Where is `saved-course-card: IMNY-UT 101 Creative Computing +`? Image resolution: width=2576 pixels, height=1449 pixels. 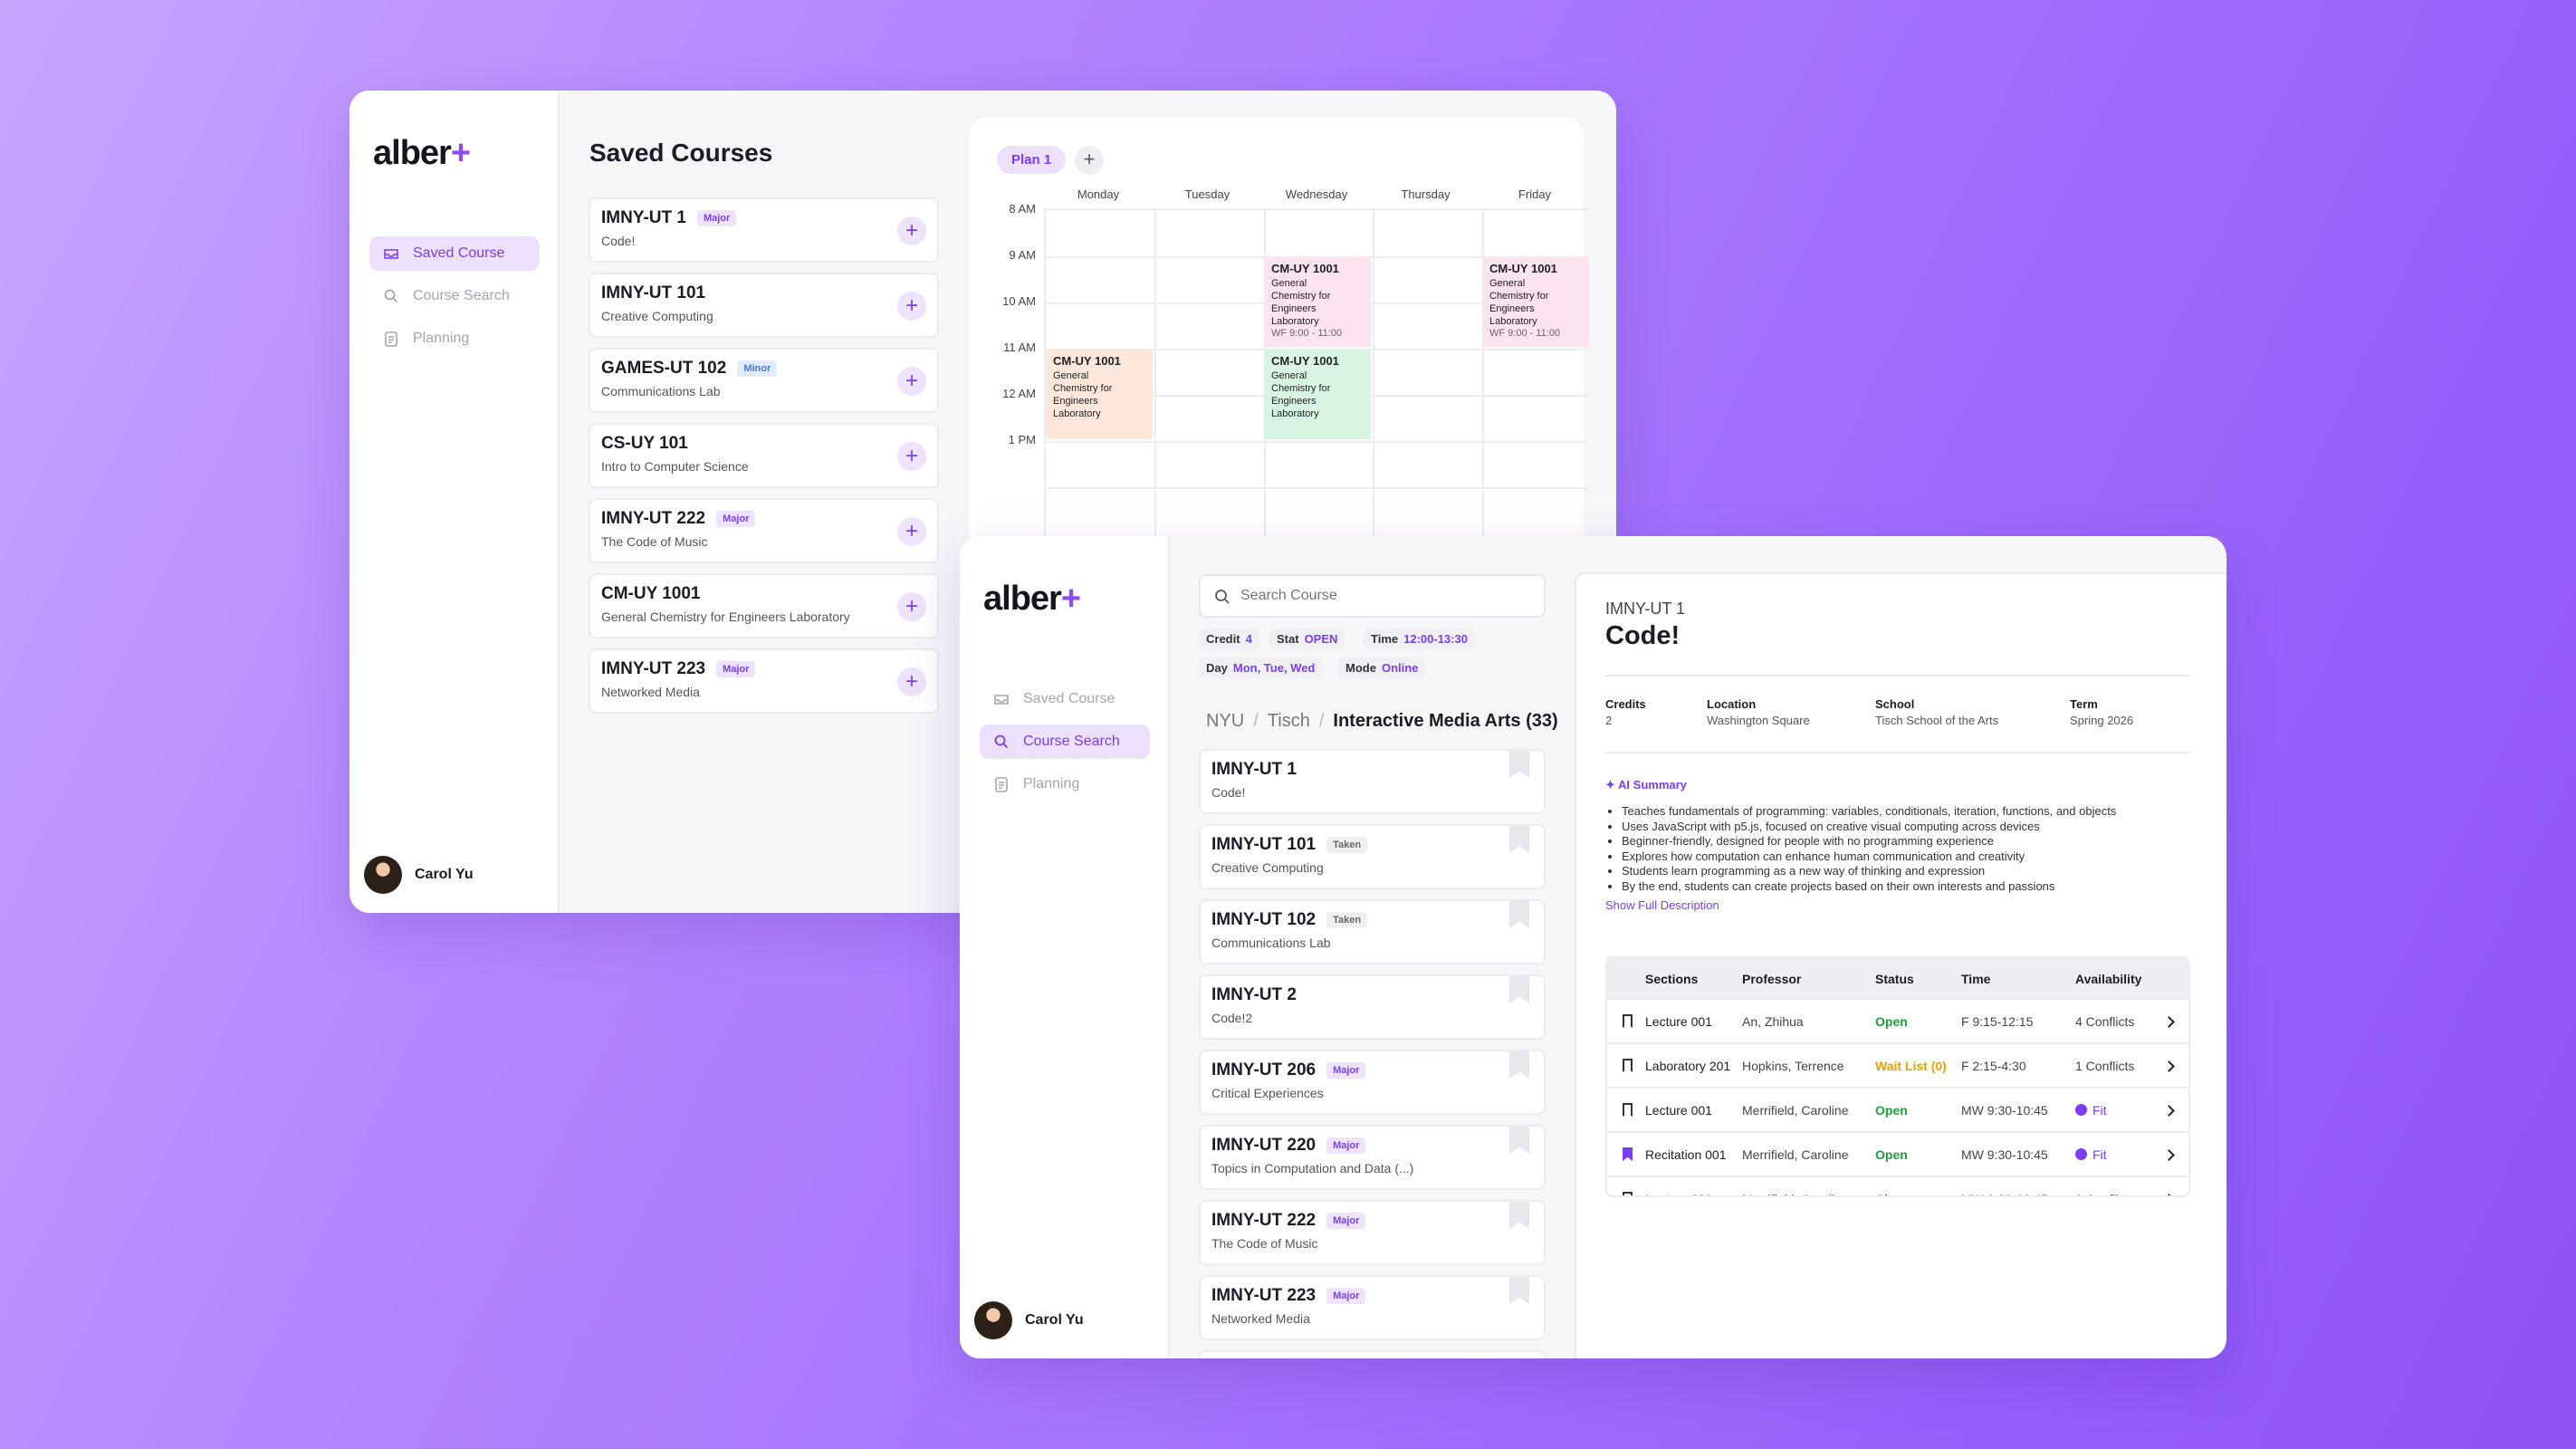
saved-course-card: IMNY-UT 101 Creative Computing + is located at coordinates (764, 305).